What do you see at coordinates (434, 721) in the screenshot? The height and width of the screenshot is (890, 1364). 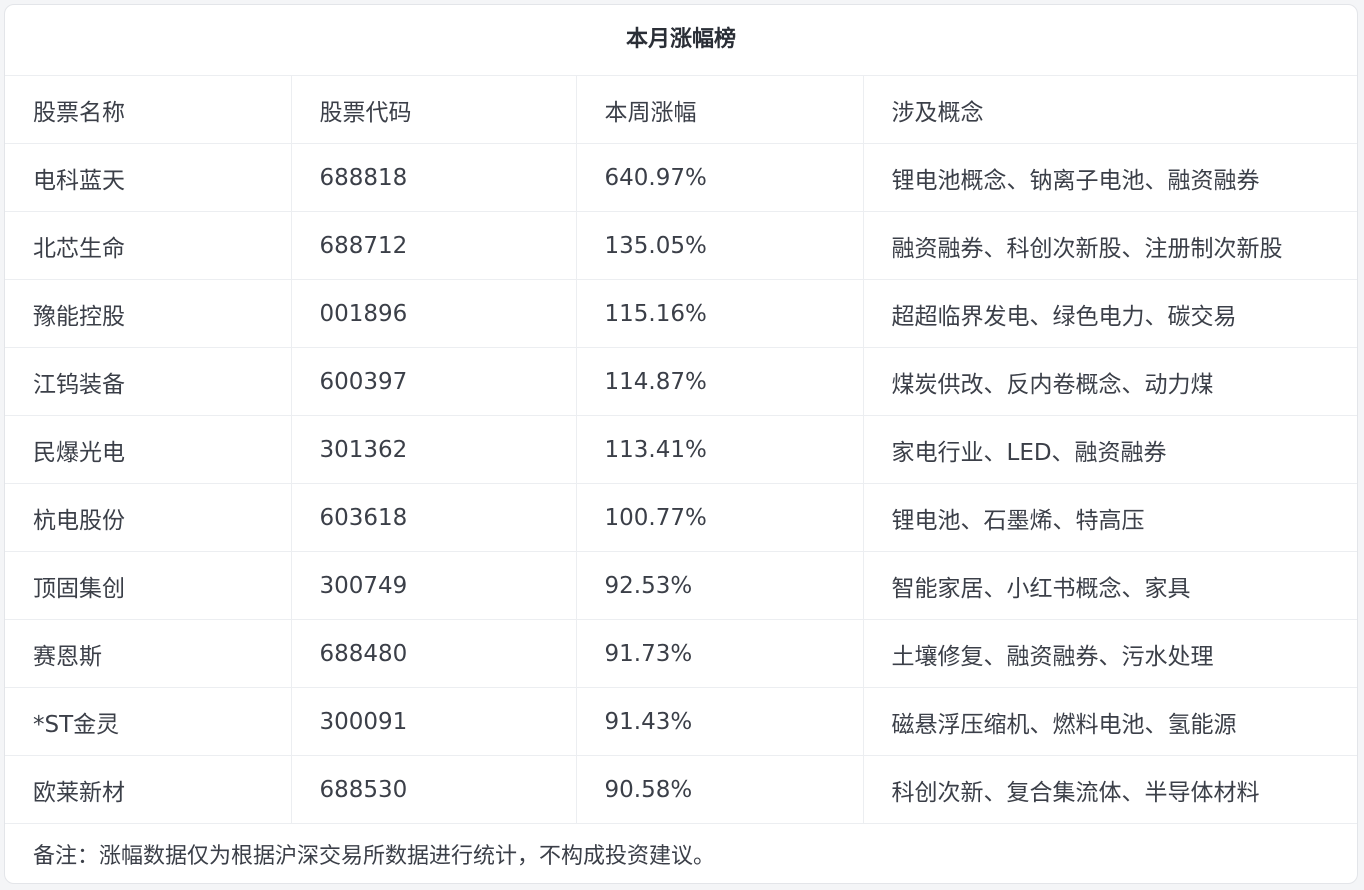 I see `stock-code: 300091` at bounding box center [434, 721].